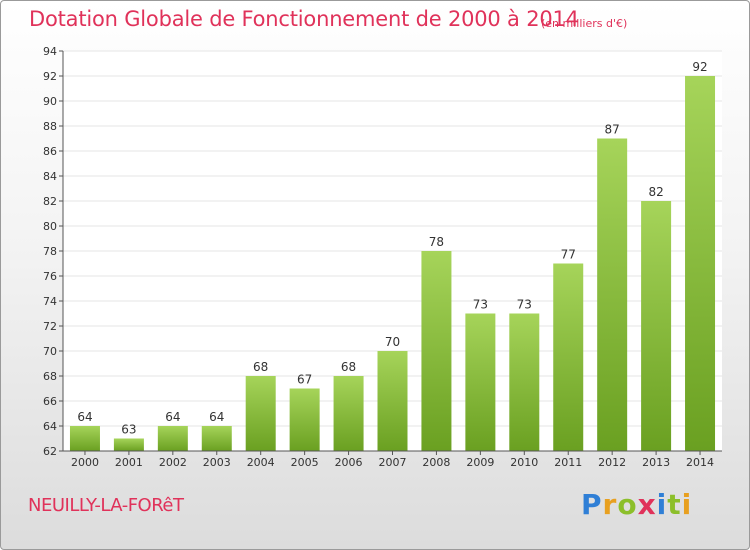  Describe the element at coordinates (592, 504) in the screenshot. I see `logo-letter: P` at that location.